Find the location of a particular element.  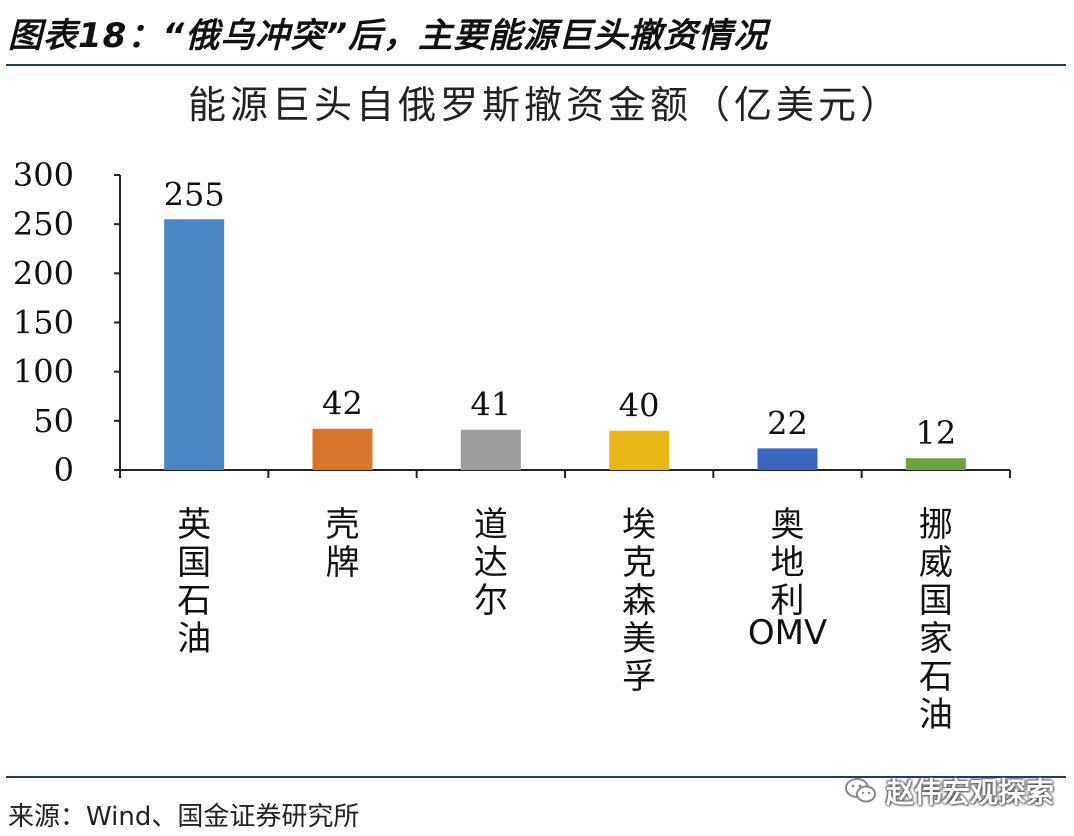

footer-divider is located at coordinates (536, 777).